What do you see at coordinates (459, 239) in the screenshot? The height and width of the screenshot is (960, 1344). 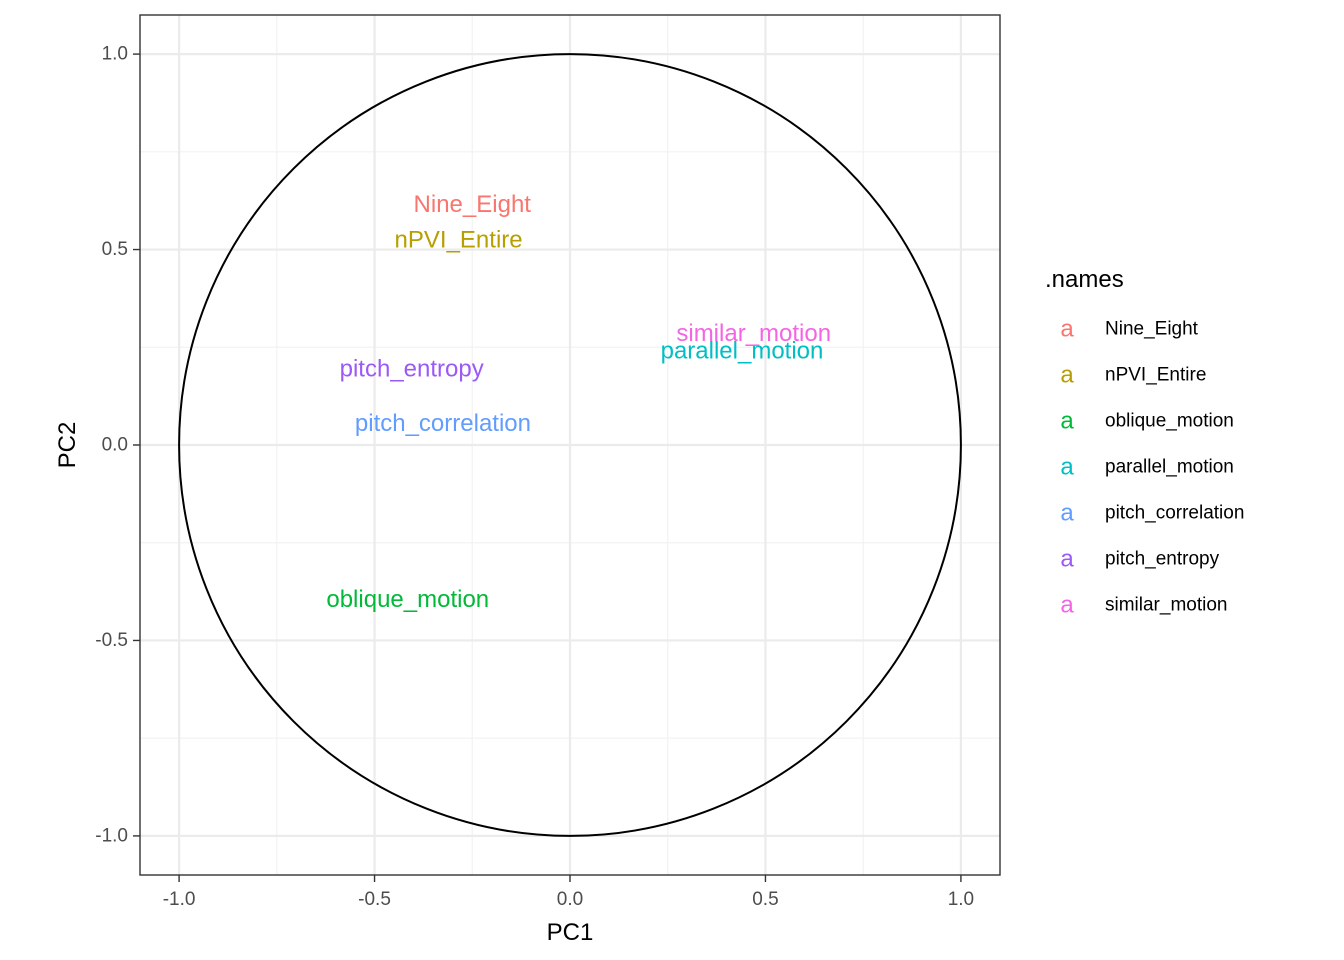 I see `point-label-npvi-entire: nPVI_Entire` at bounding box center [459, 239].